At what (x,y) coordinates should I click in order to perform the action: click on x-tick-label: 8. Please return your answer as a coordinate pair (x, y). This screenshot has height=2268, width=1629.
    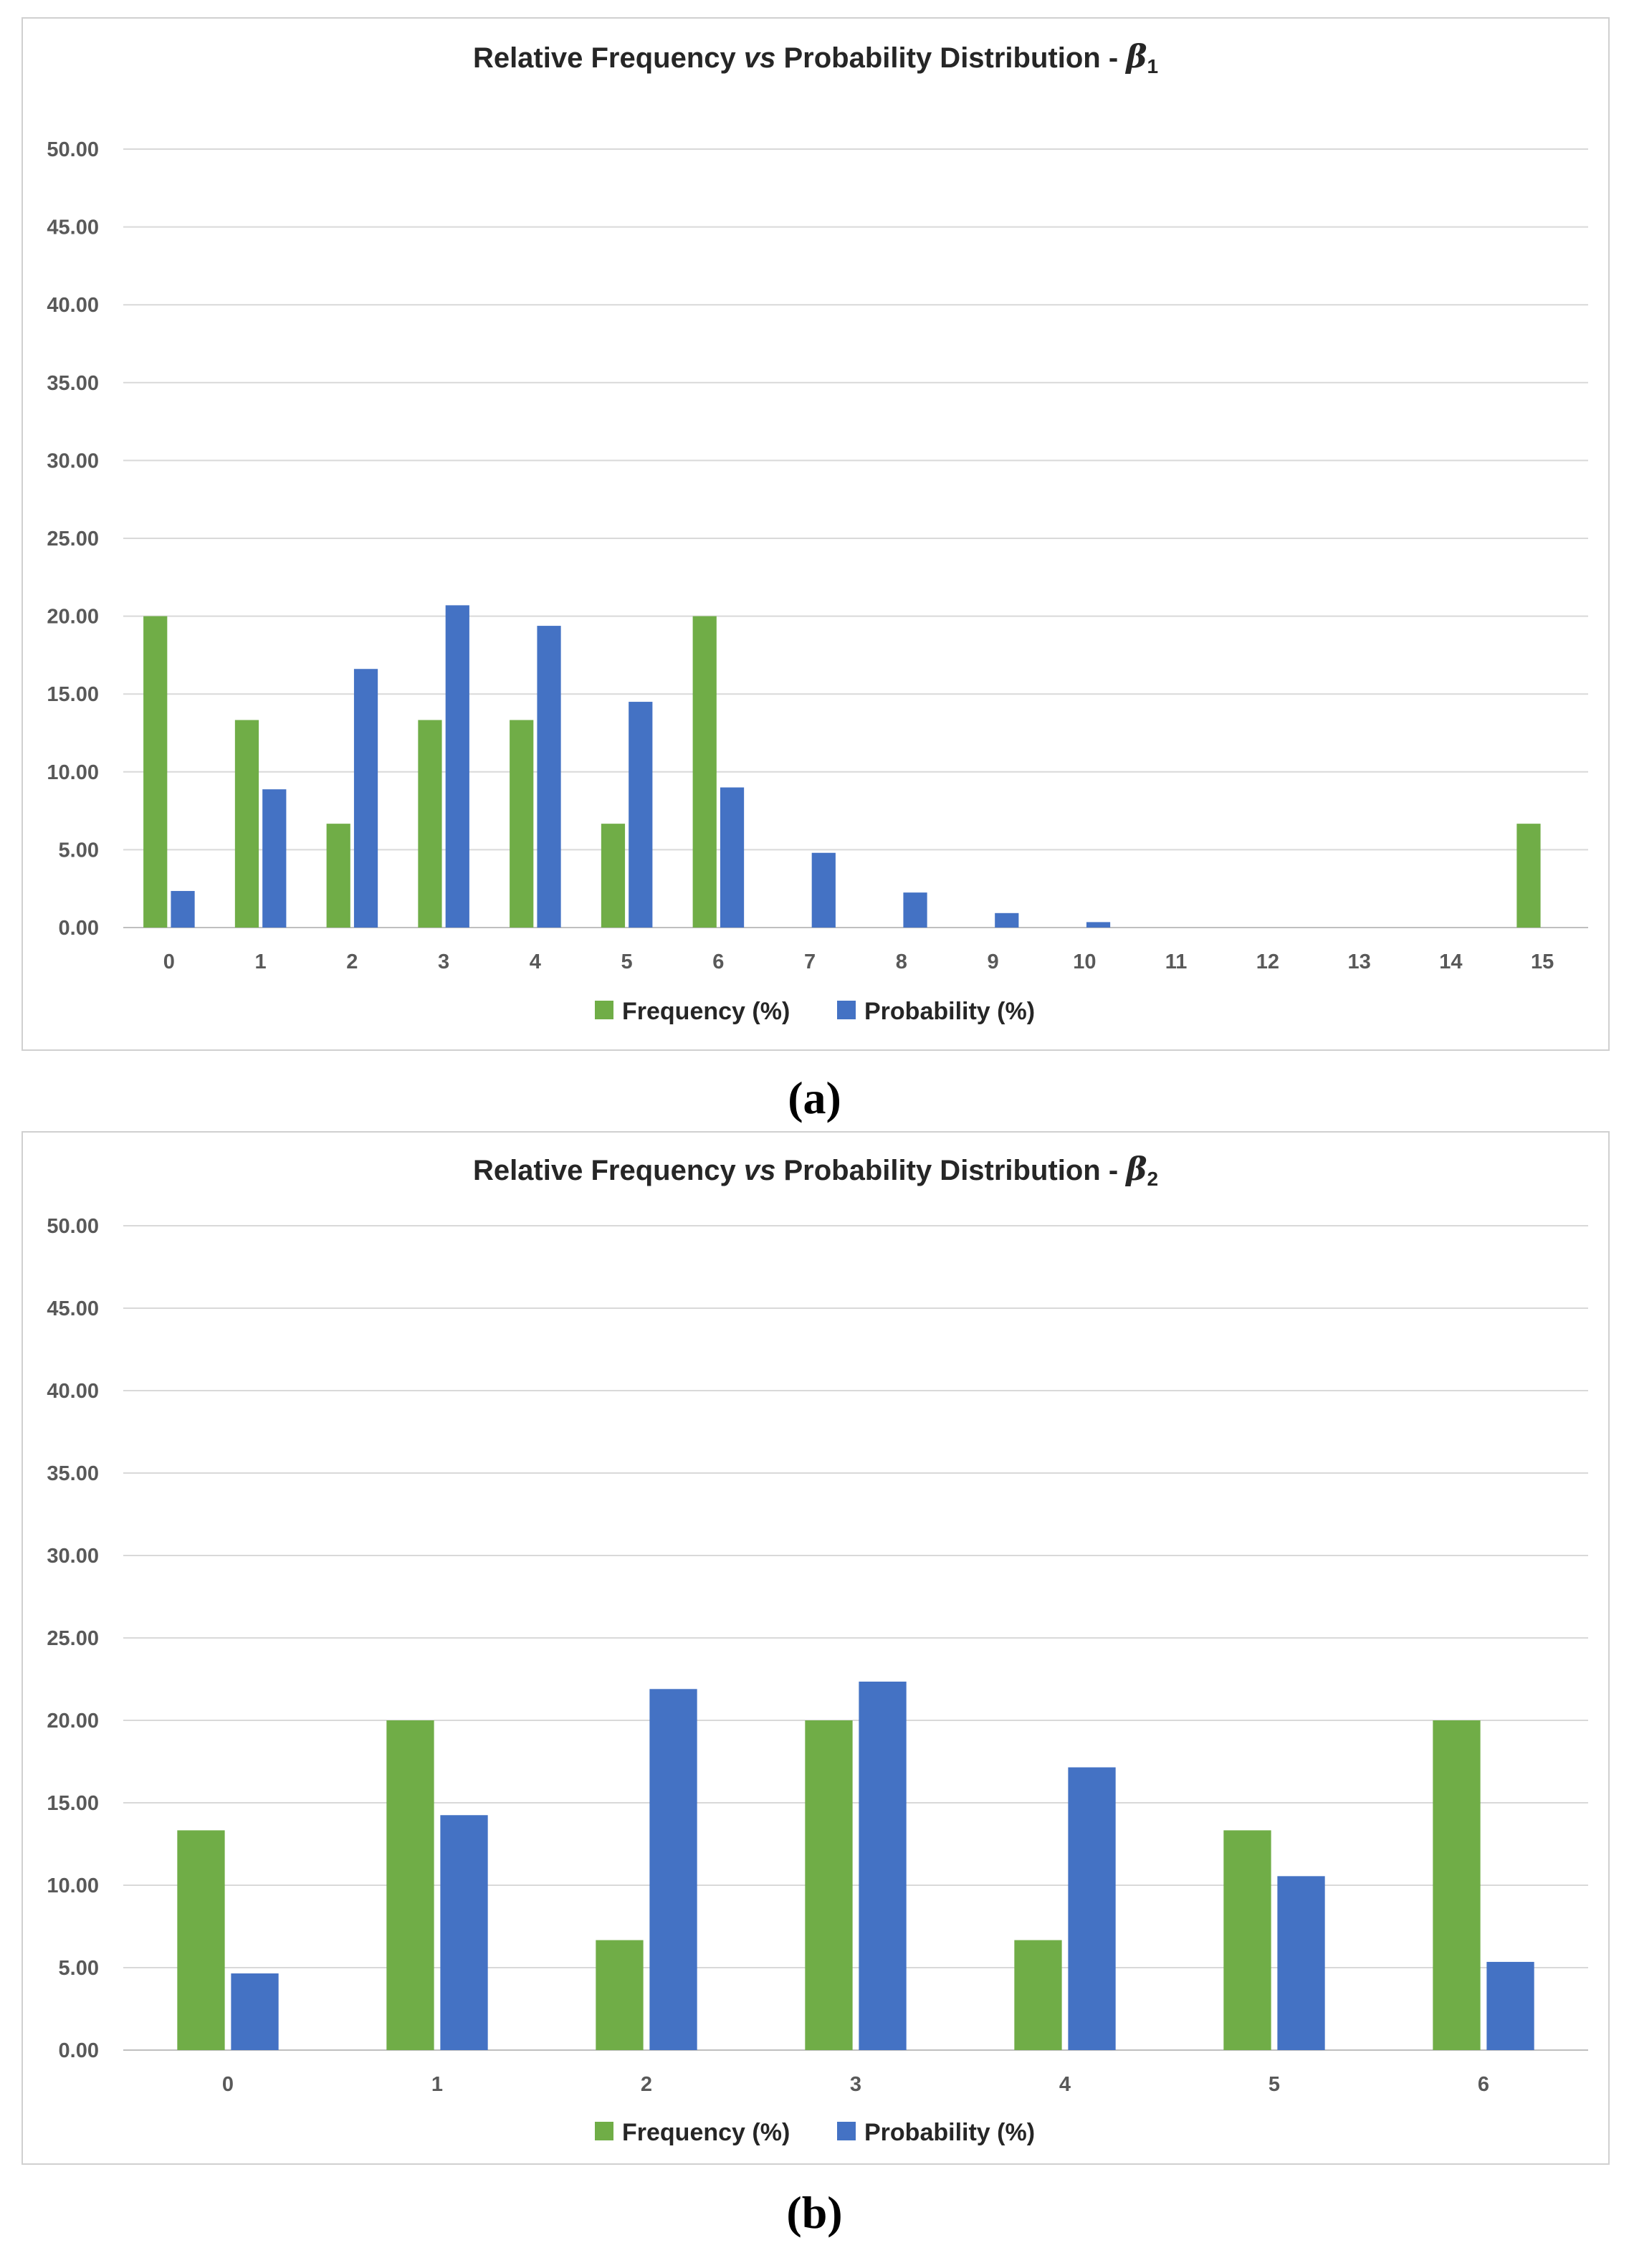
    Looking at the image, I should click on (901, 961).